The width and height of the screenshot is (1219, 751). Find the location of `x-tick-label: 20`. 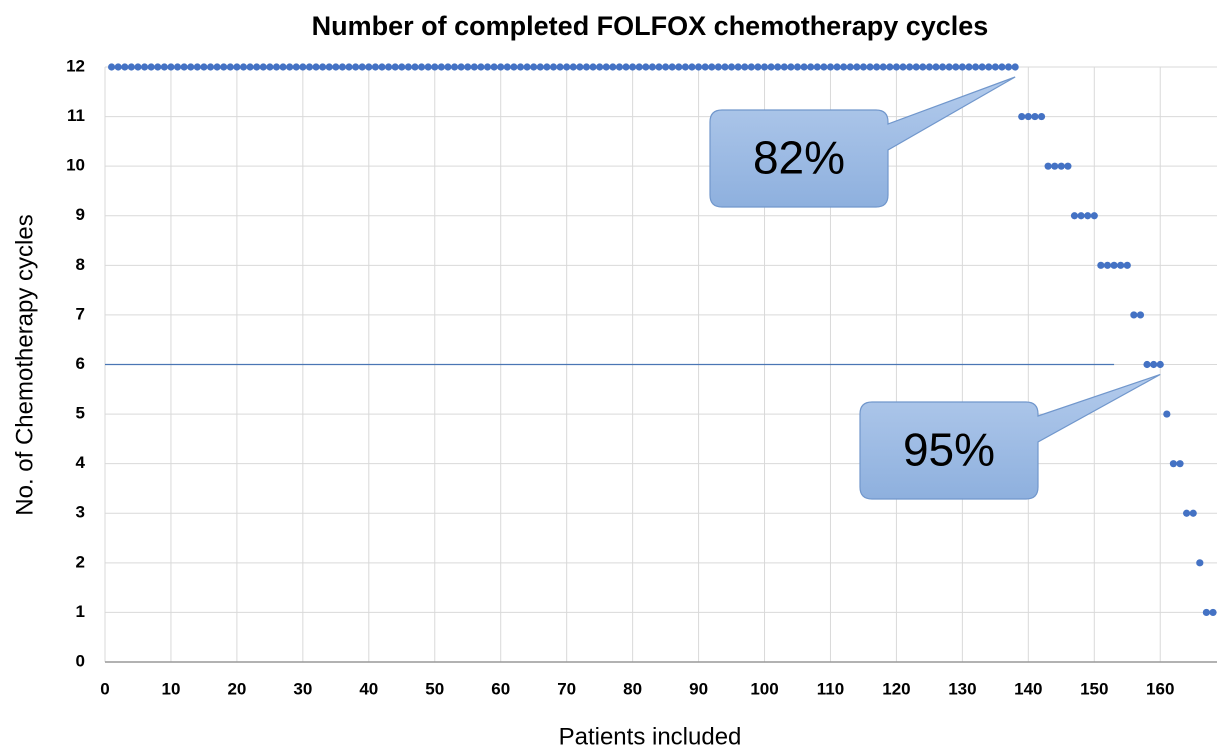

x-tick-label: 20 is located at coordinates (236, 688).